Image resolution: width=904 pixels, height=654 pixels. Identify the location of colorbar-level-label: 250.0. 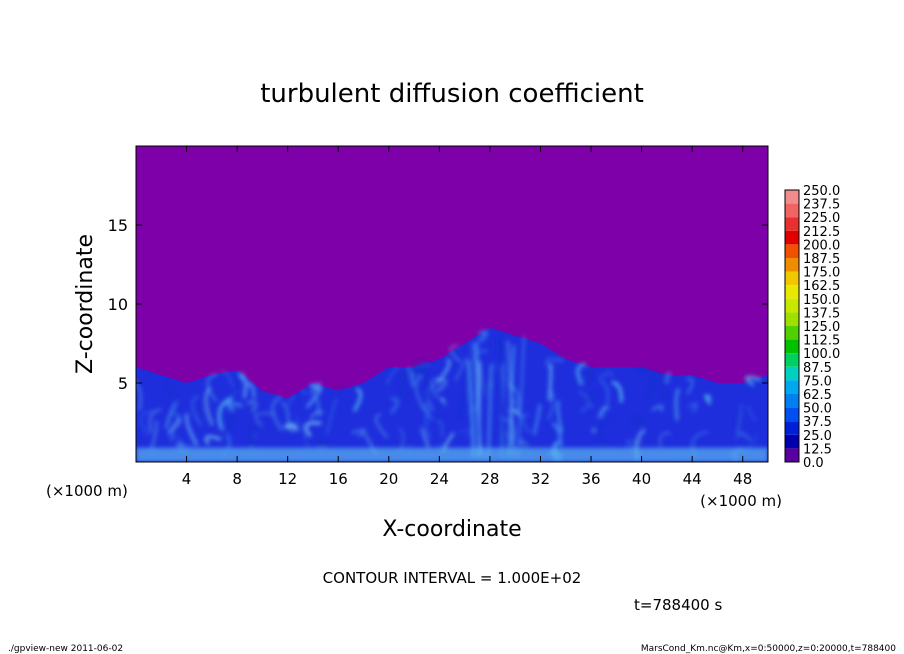
(821, 191).